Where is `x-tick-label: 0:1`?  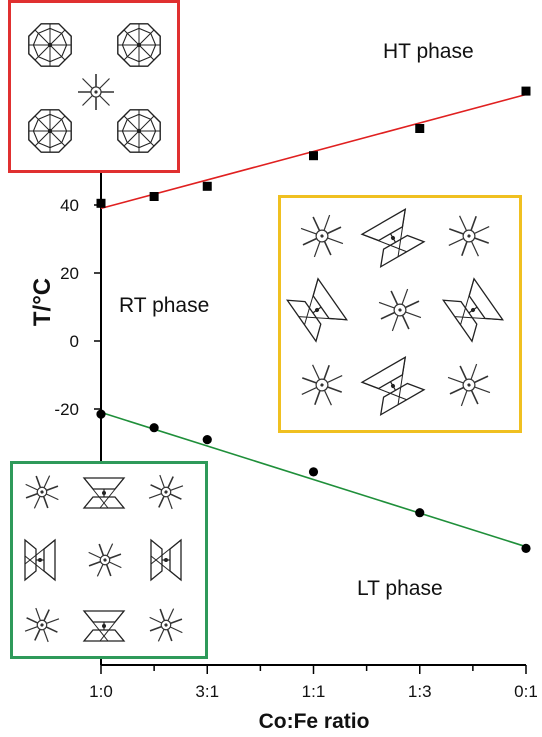
x-tick-label: 0:1 is located at coordinates (526, 691).